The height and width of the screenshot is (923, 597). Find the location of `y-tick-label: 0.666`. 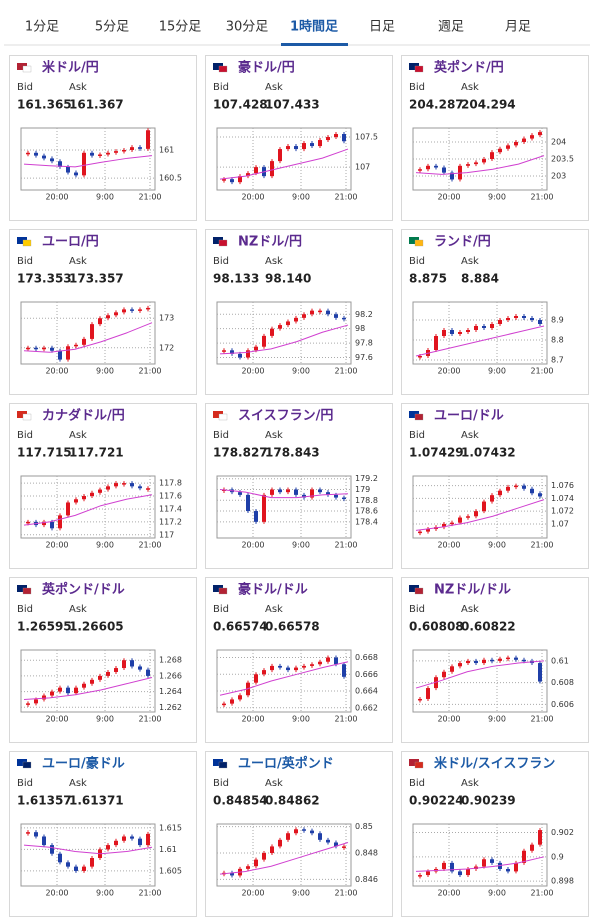

y-tick-label: 0.666 is located at coordinates (366, 674).